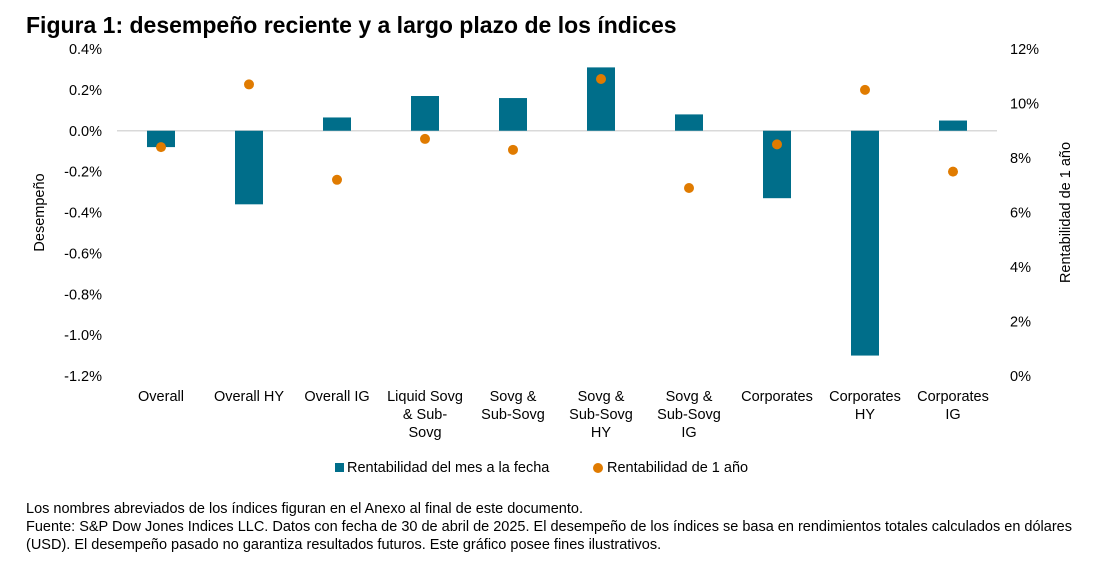 This screenshot has width=1102, height=571. I want to click on x-tick-label: Overall IG, so click(336, 397).